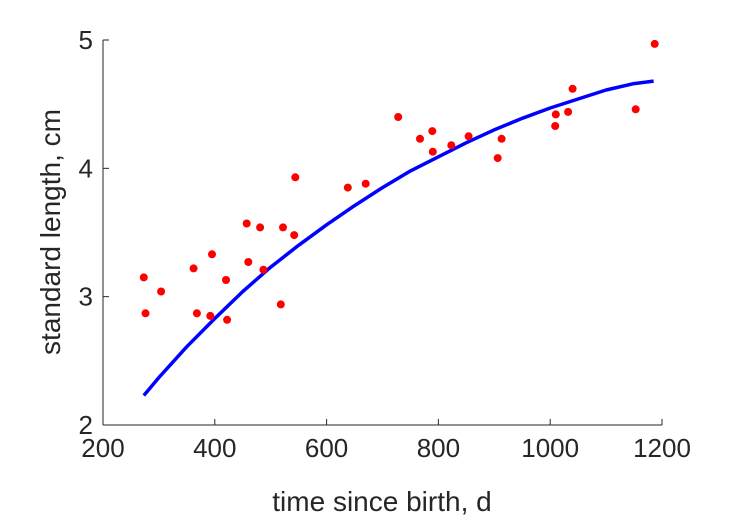 This screenshot has width=729, height=526. What do you see at coordinates (550, 448) in the screenshot?
I see `x-tick-label: 1000` at bounding box center [550, 448].